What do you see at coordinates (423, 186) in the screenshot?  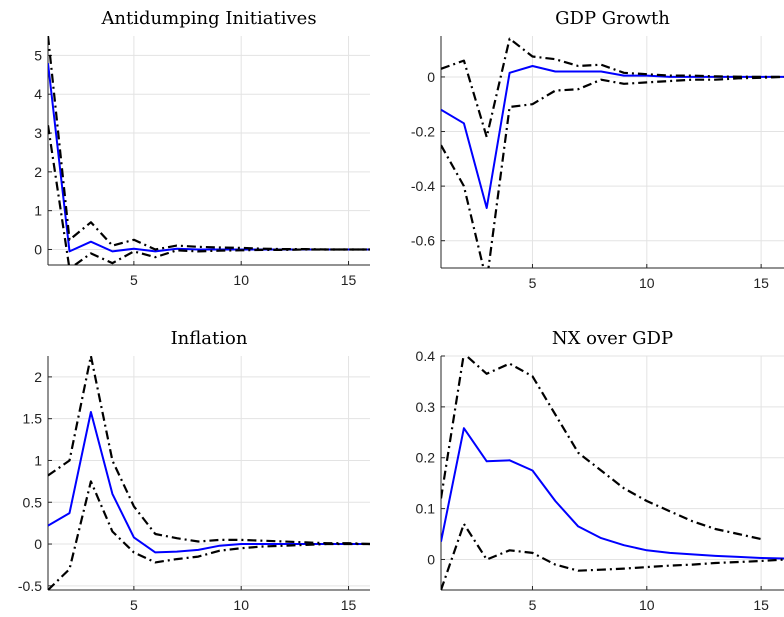 I see `y-tick-label: -0.4` at bounding box center [423, 186].